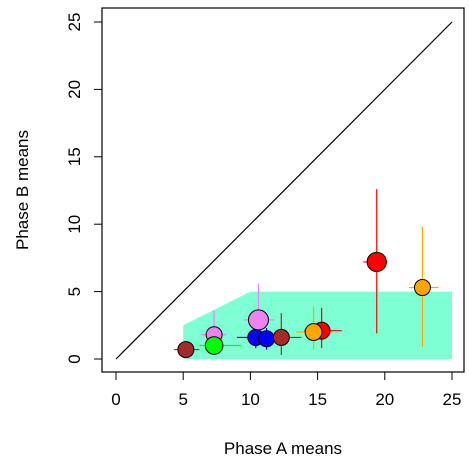 The height and width of the screenshot is (465, 469). What do you see at coordinates (74, 291) in the screenshot?
I see `y-tick-label-5: 5` at bounding box center [74, 291].